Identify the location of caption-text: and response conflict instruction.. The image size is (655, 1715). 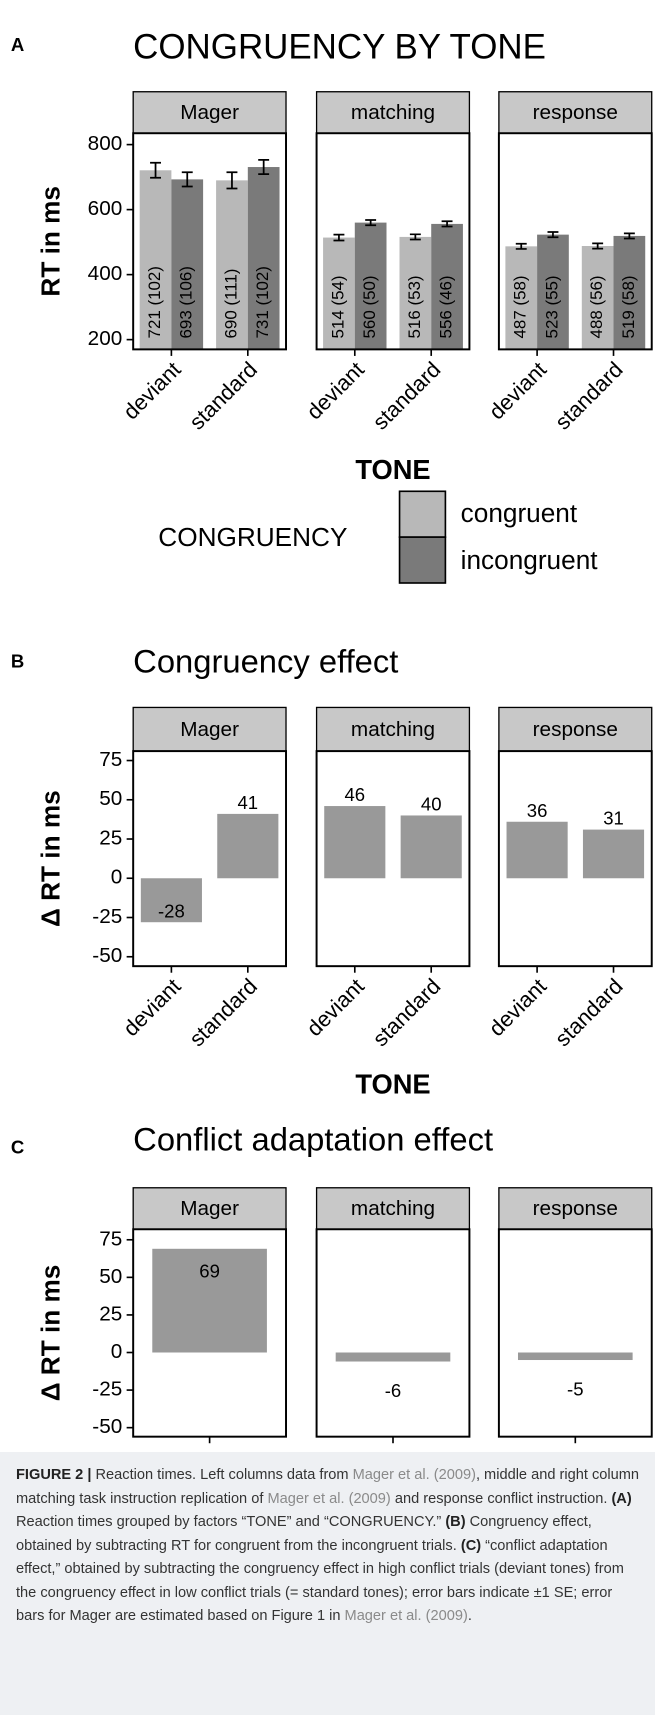
(501, 1498).